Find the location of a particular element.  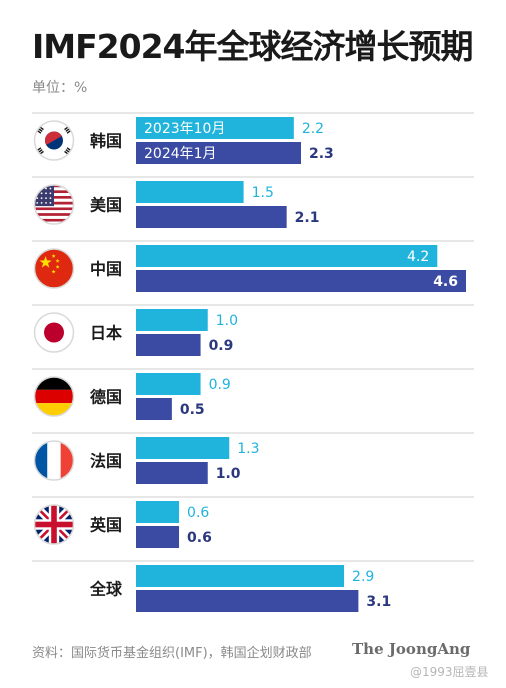

value-label-jan: 0.5 is located at coordinates (192, 410).